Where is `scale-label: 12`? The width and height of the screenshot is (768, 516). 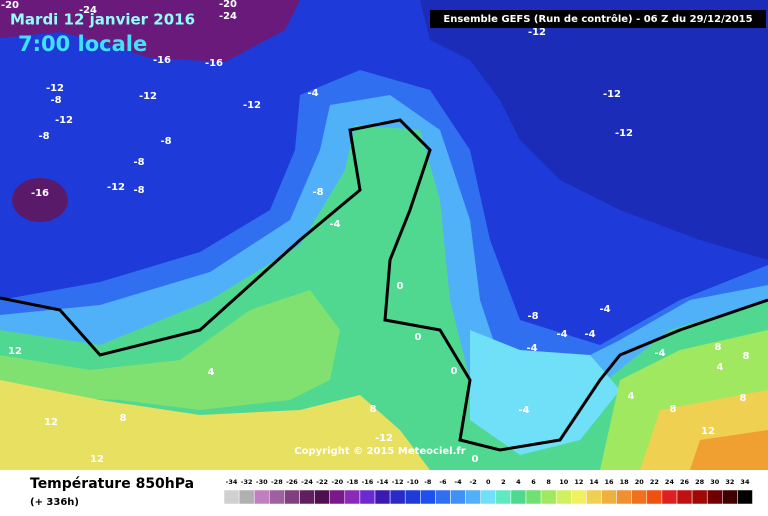
scale-label: 12 is located at coordinates (578, 482).